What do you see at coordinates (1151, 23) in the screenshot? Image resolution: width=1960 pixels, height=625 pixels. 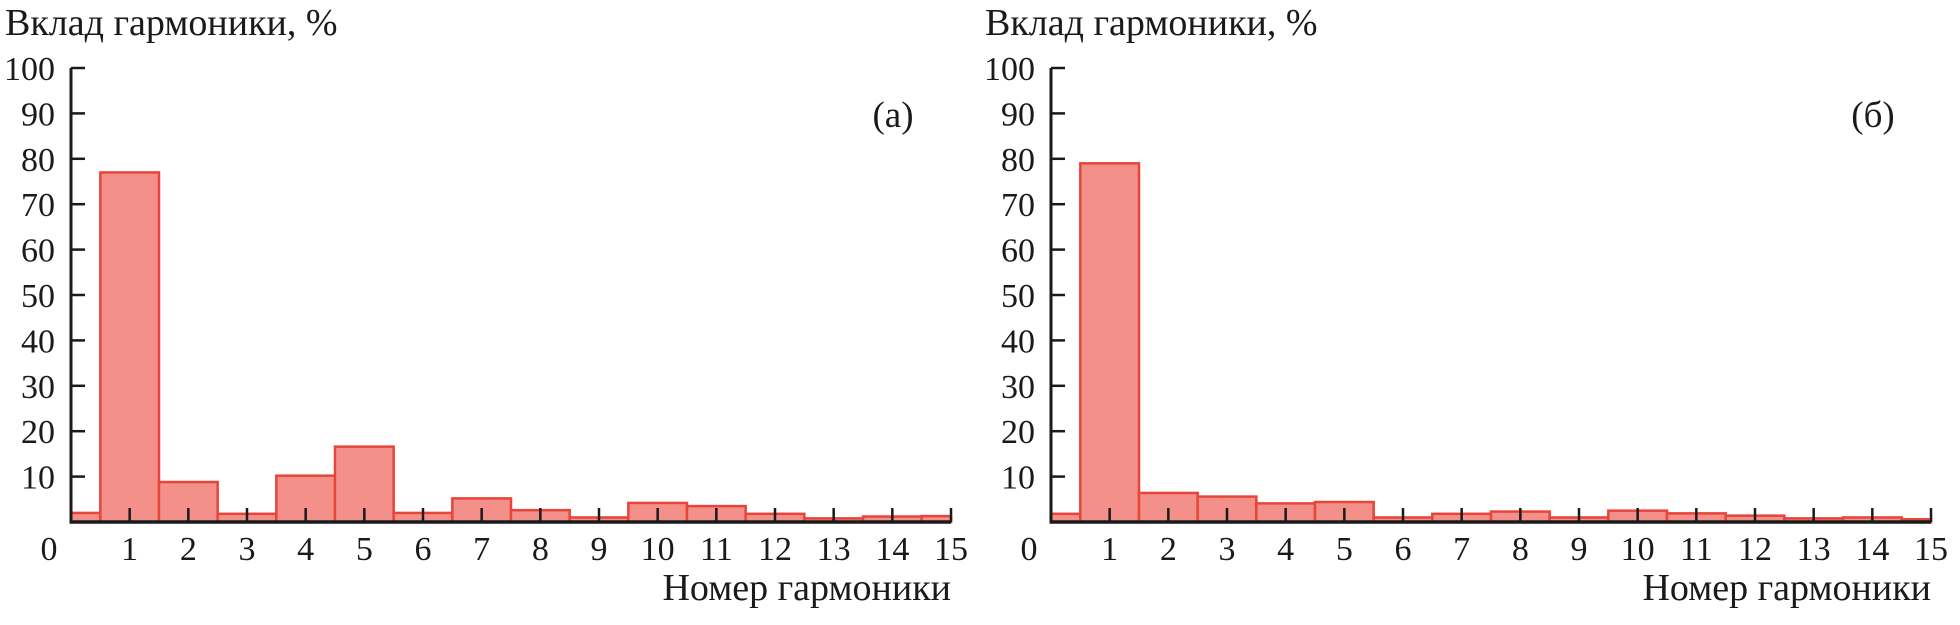 I see `y-axis-title-b: Вклад гармоники, %` at bounding box center [1151, 23].